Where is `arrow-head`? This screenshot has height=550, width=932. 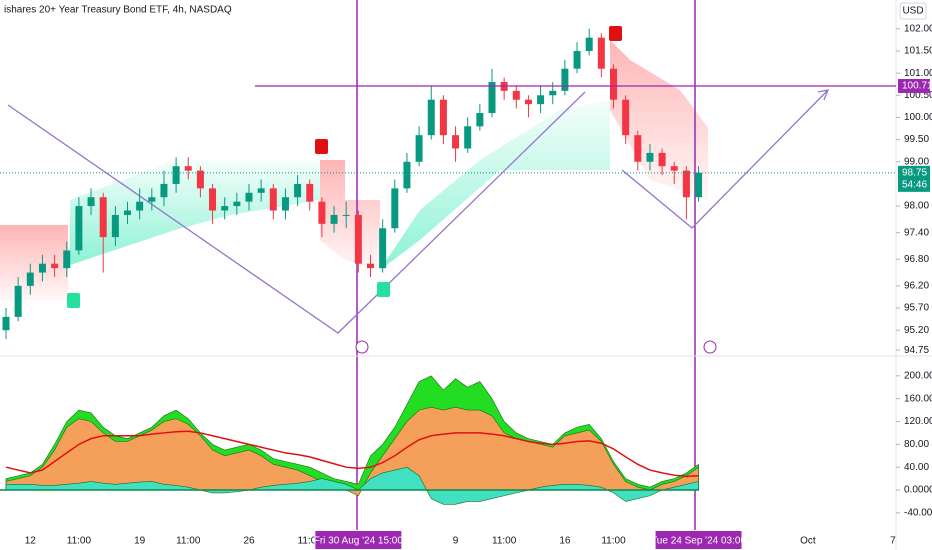
arrow-head is located at coordinates (823, 95).